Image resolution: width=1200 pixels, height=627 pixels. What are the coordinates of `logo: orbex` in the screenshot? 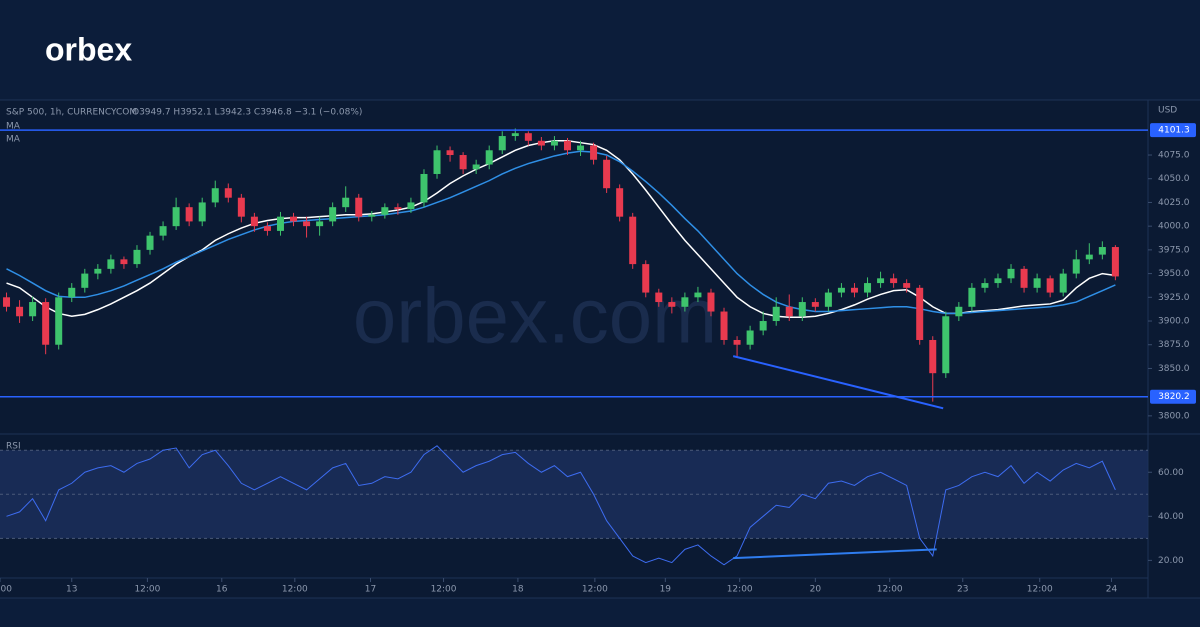 It's located at (88, 49).